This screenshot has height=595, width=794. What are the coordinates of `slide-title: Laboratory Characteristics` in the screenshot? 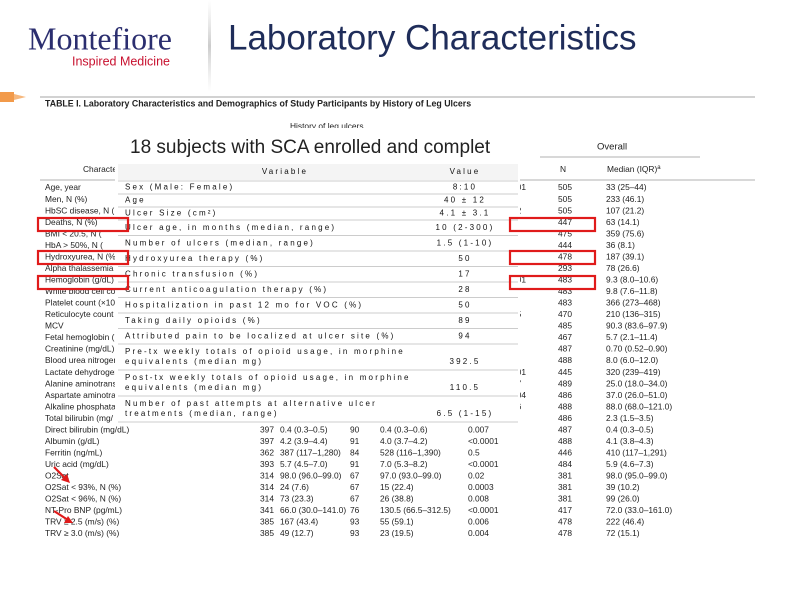 It's located at (432, 37).